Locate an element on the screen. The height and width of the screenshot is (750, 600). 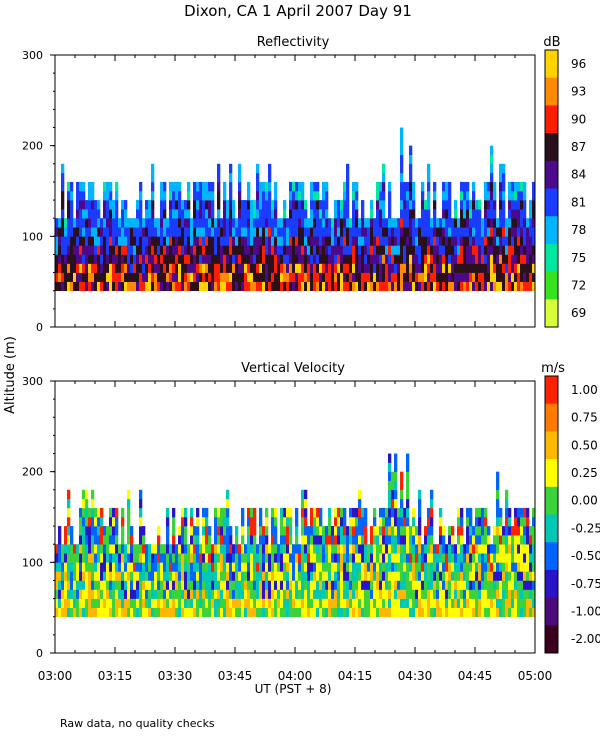
y-tick-label: 300 is located at coordinates (32, 381).